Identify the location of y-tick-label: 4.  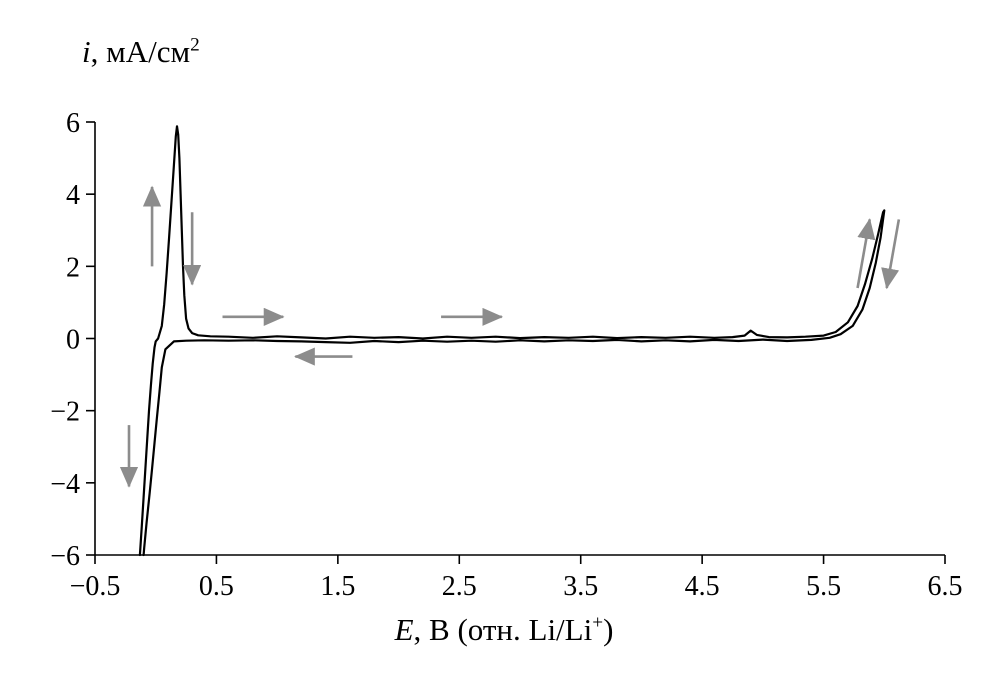
(73, 195).